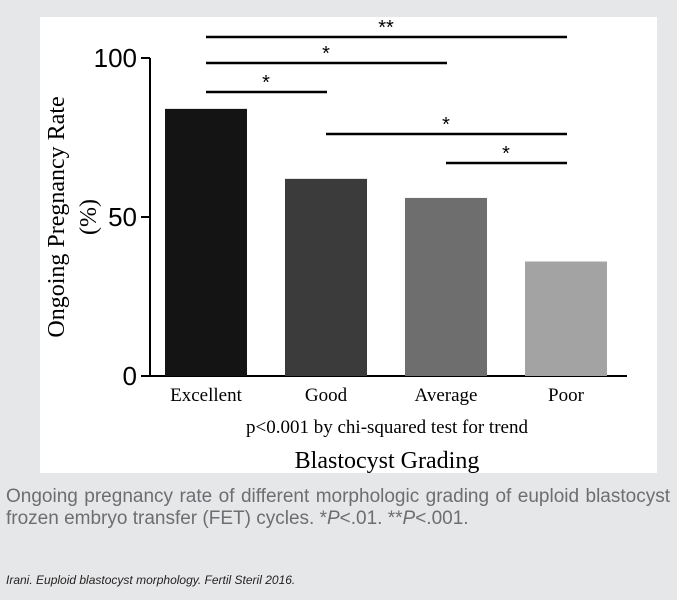 Image resolution: width=677 pixels, height=600 pixels. What do you see at coordinates (206, 242) in the screenshot?
I see `bar-excellent` at bounding box center [206, 242].